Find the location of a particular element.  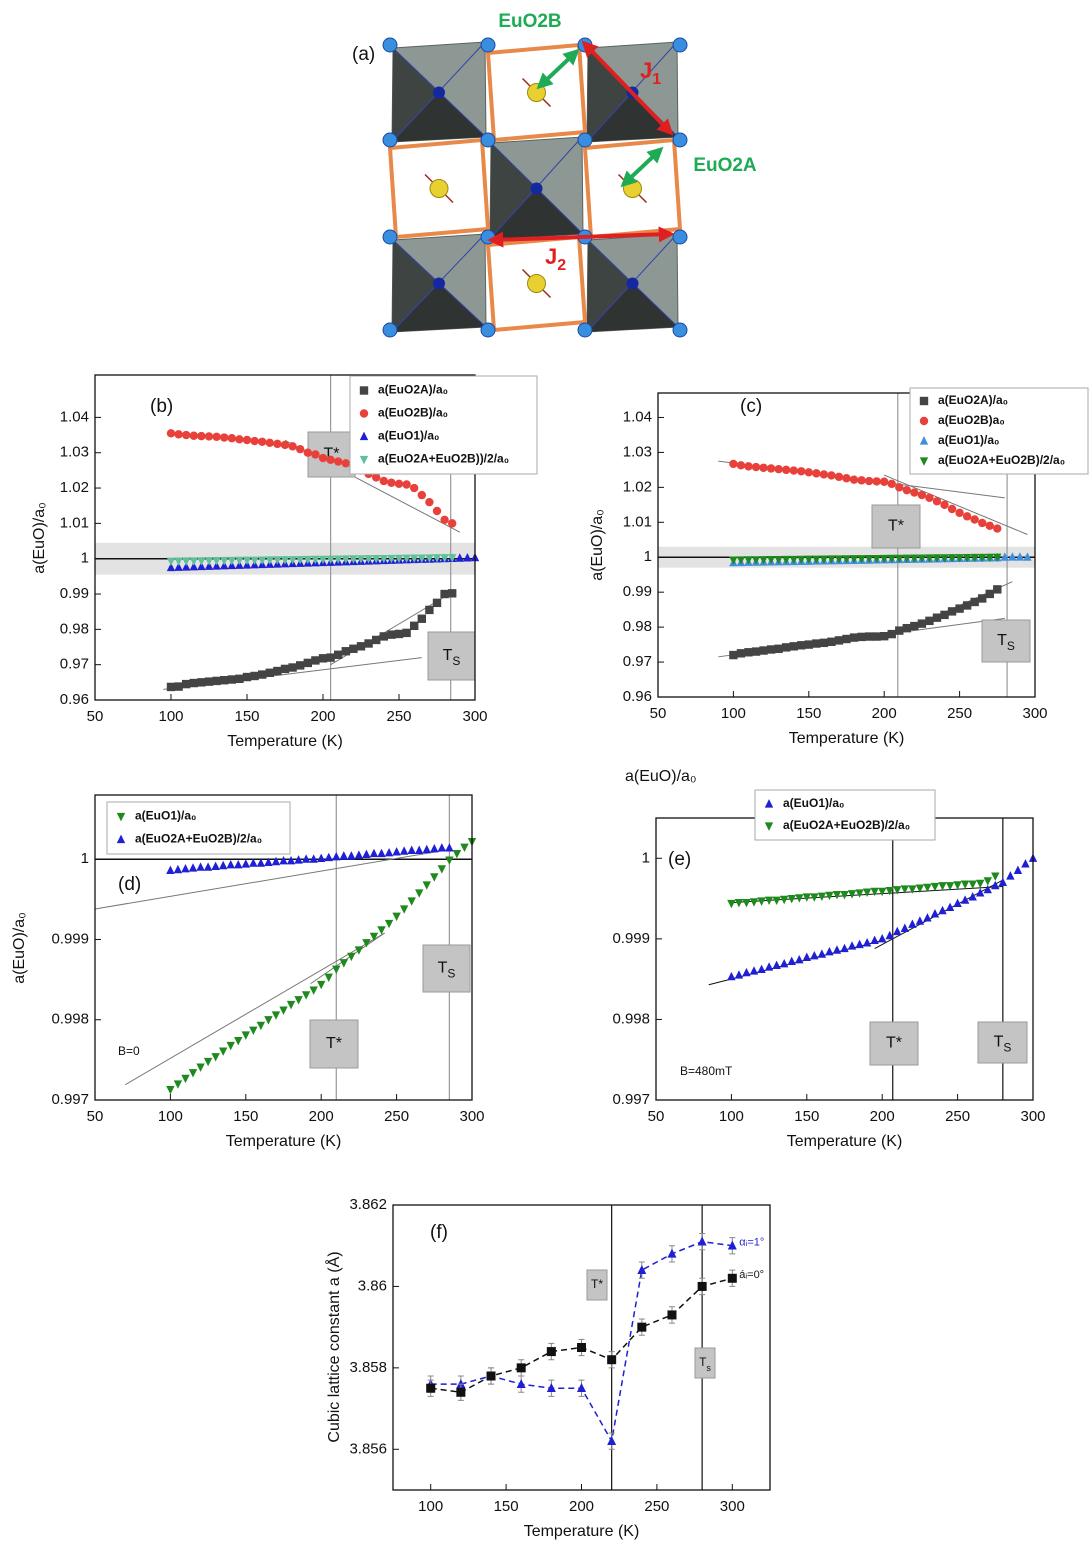

y-tick-label: 1.03 is located at coordinates (74, 452).